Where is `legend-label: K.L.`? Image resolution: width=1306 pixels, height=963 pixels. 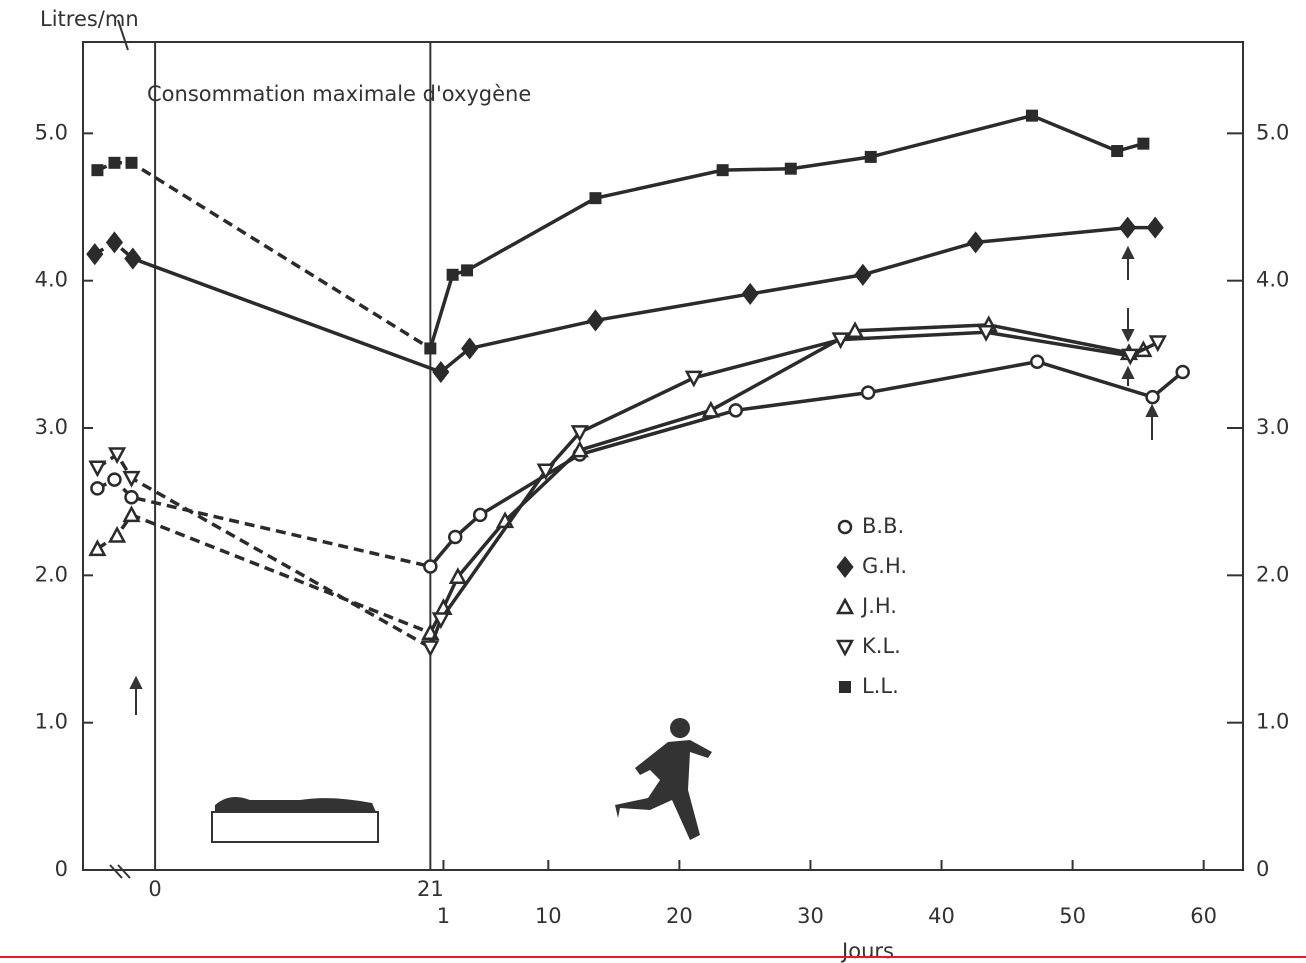
legend-label: K.L. is located at coordinates (881, 646).